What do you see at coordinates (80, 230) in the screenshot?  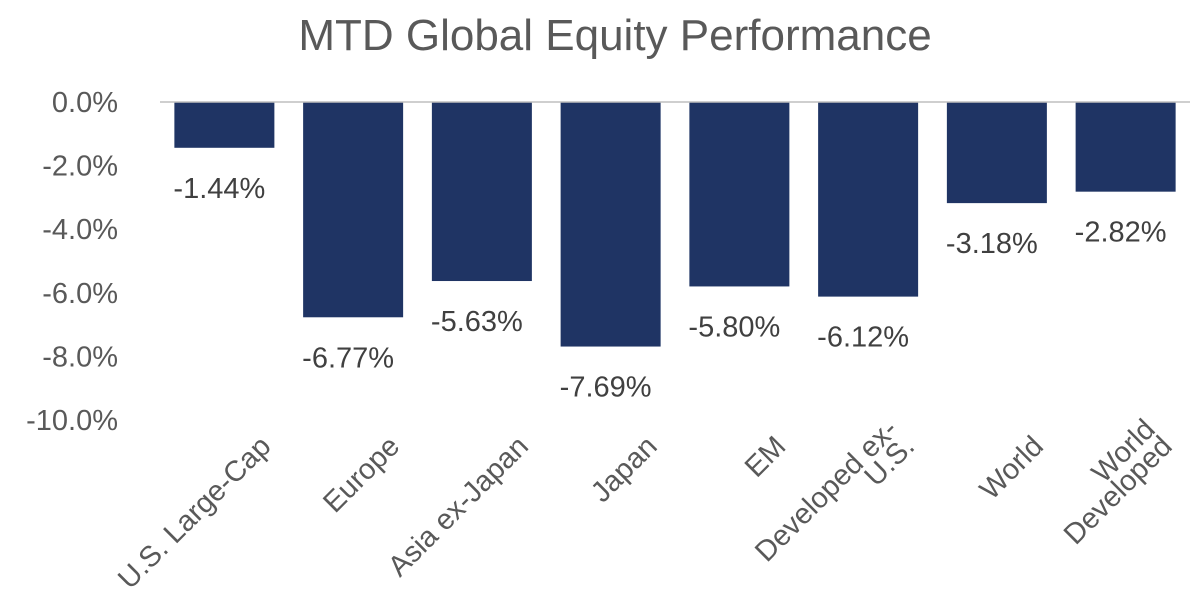 I see `y-tick-label: -4.0%` at bounding box center [80, 230].